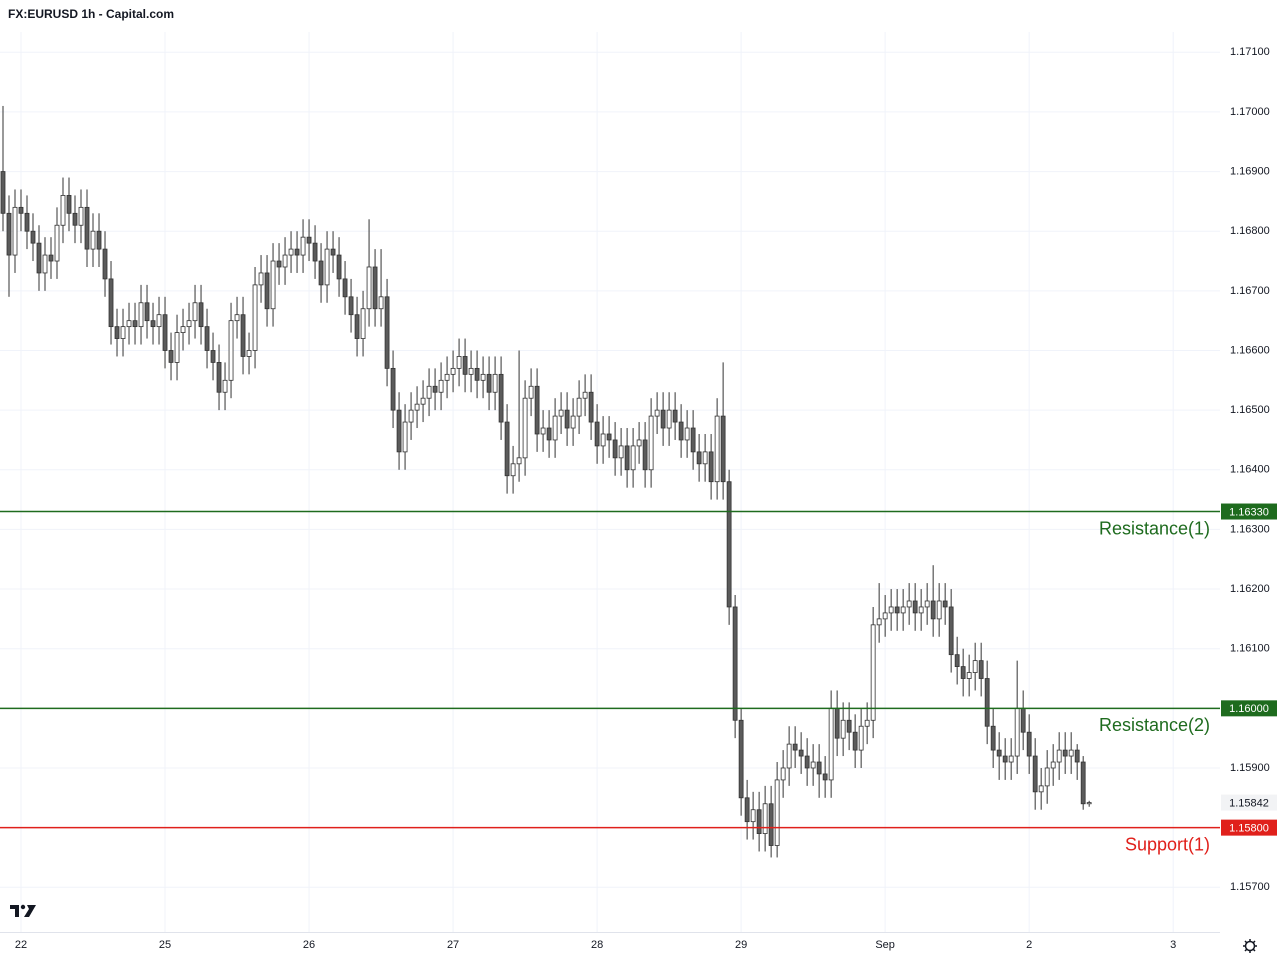  I want to click on x-tick-label: 22, so click(21, 945).